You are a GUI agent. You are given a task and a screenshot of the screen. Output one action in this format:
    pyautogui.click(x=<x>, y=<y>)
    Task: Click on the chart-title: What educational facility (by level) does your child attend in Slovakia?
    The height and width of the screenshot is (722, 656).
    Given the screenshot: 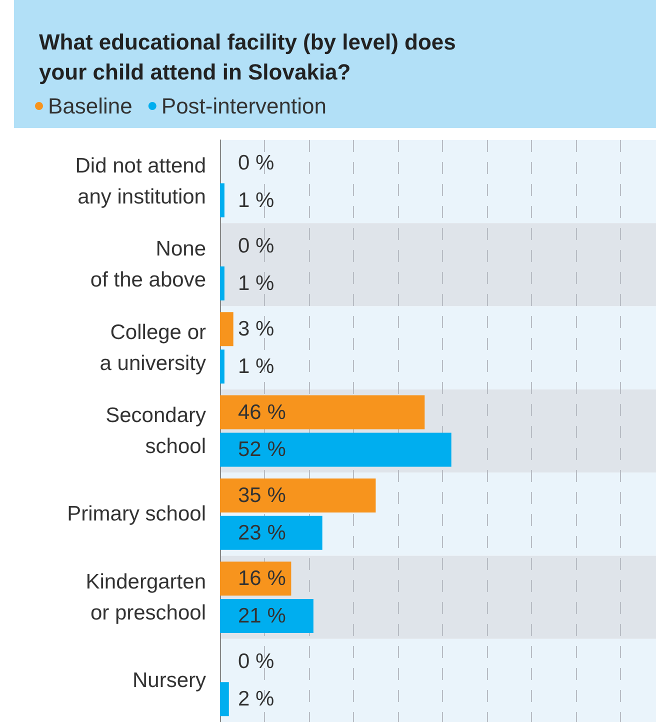 What is the action you would take?
    pyautogui.click(x=247, y=57)
    